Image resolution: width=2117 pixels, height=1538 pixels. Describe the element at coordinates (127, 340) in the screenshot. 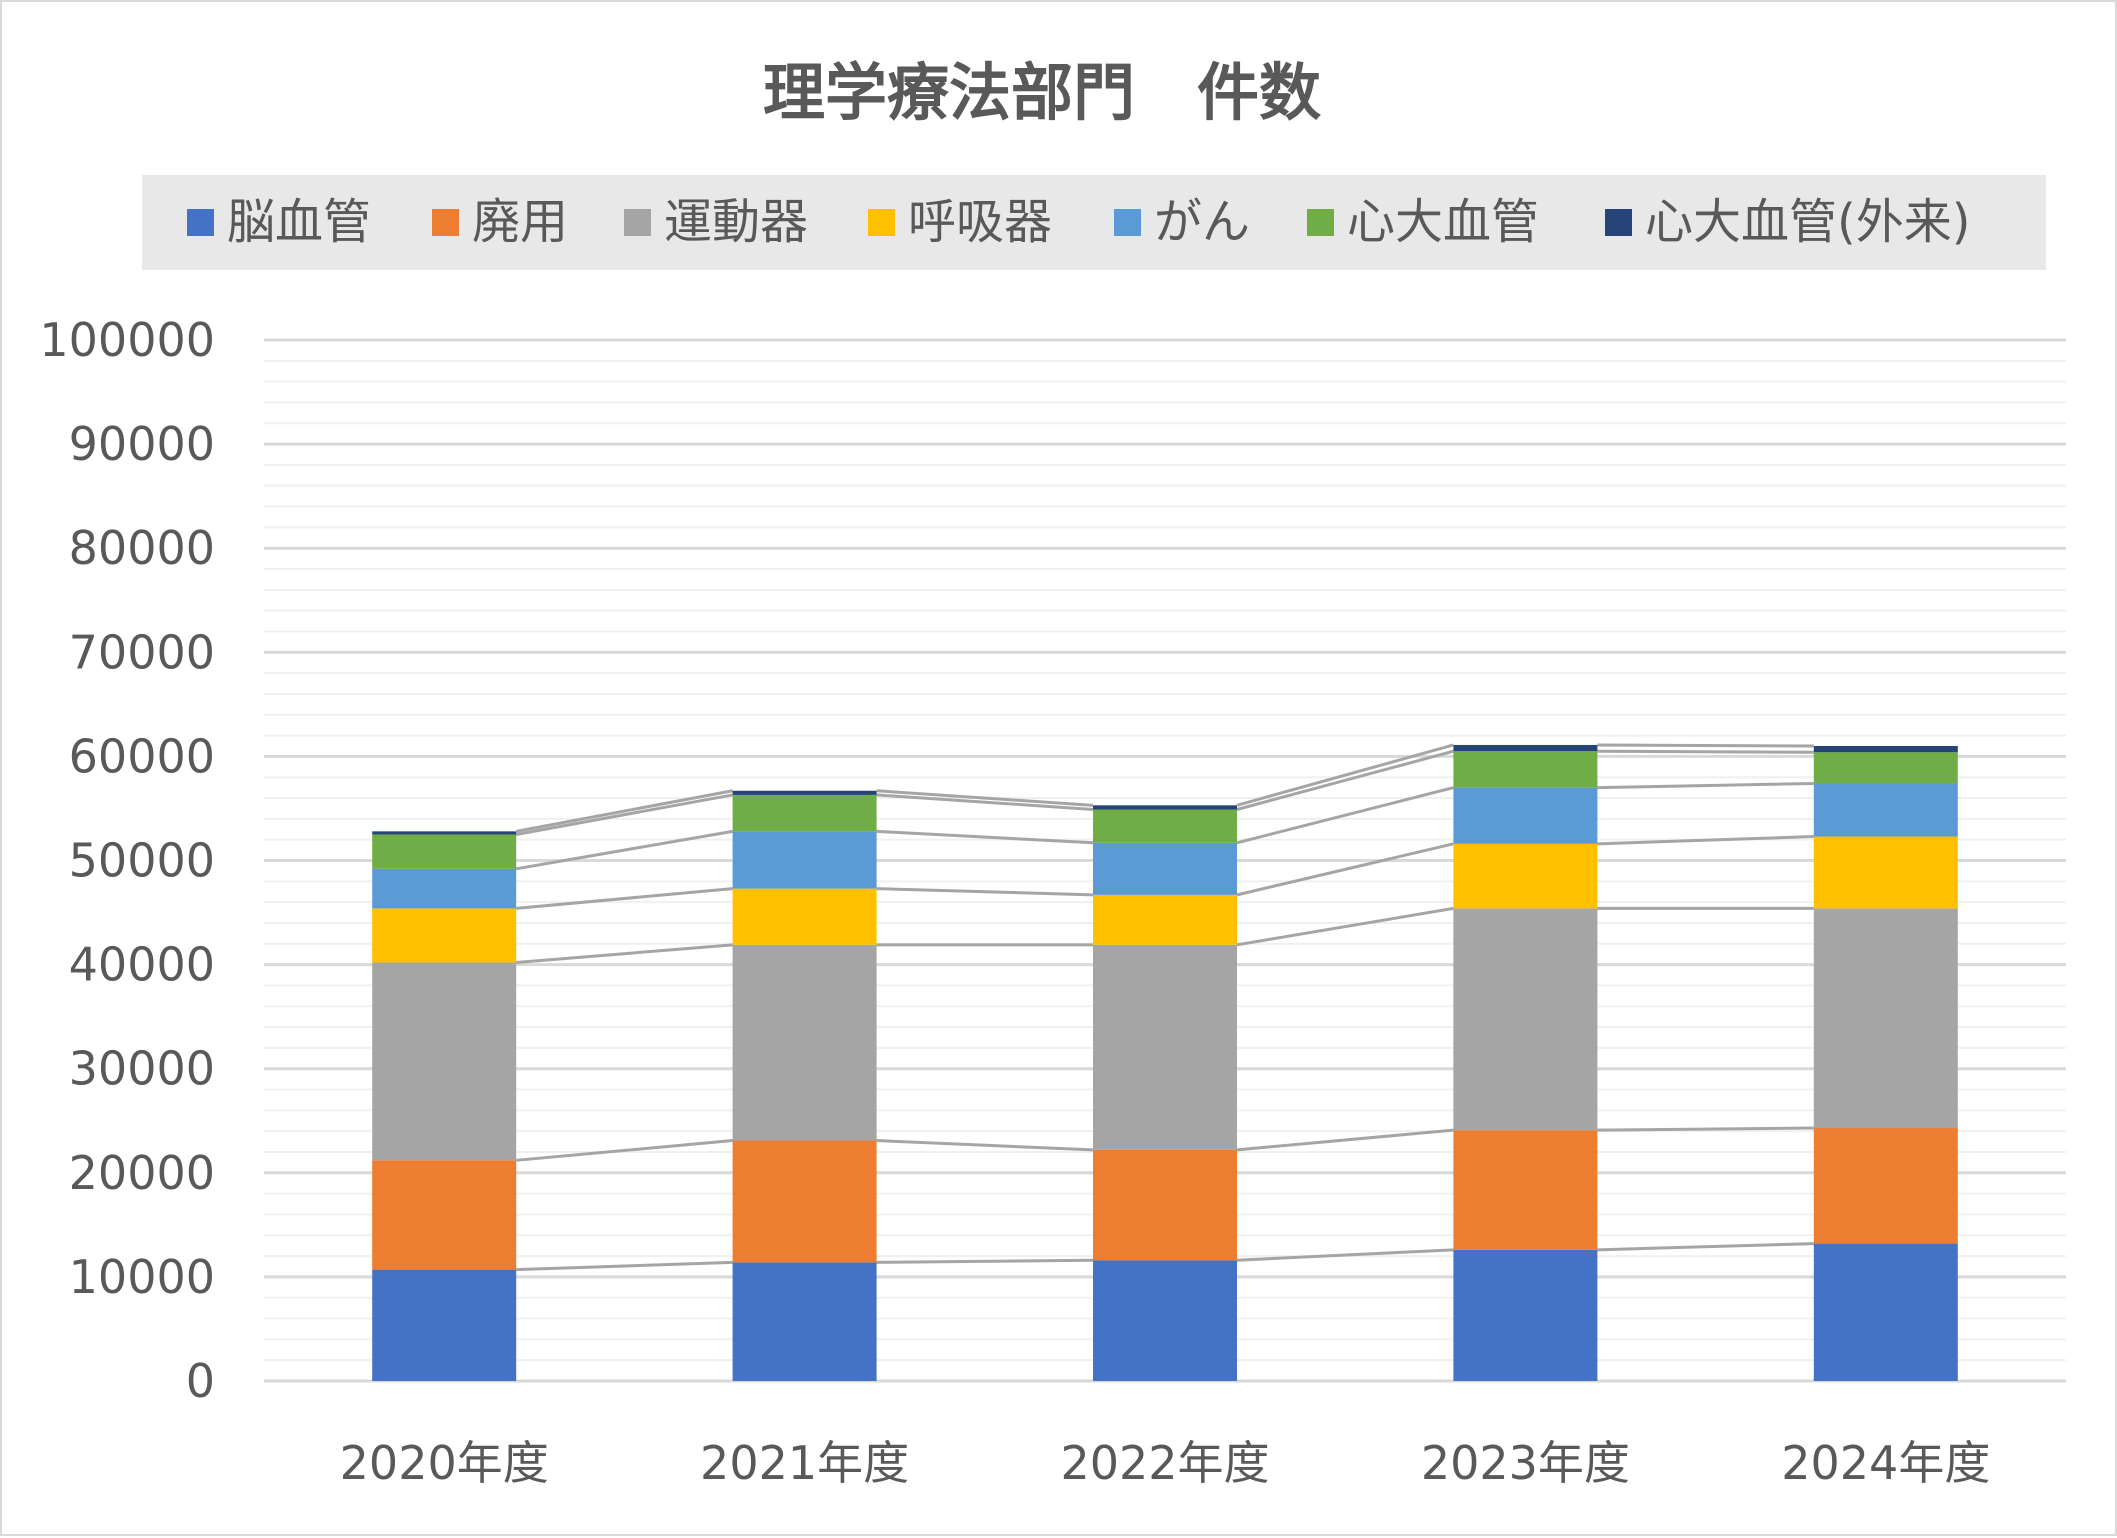

I see `y-tick-label: 100000` at that location.